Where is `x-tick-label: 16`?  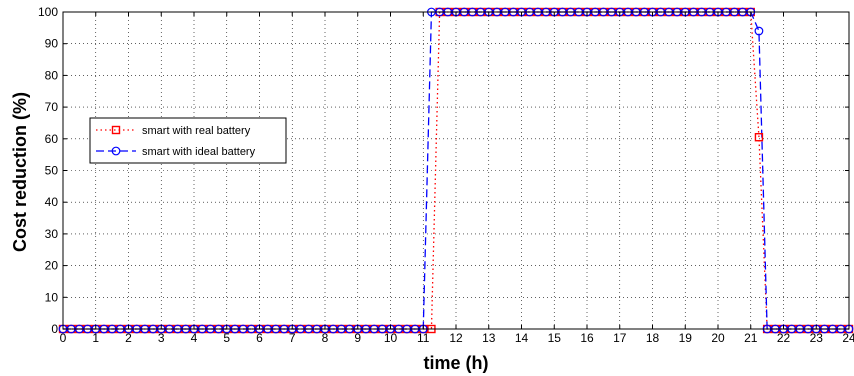
x-tick-label: 16 is located at coordinates (587, 338).